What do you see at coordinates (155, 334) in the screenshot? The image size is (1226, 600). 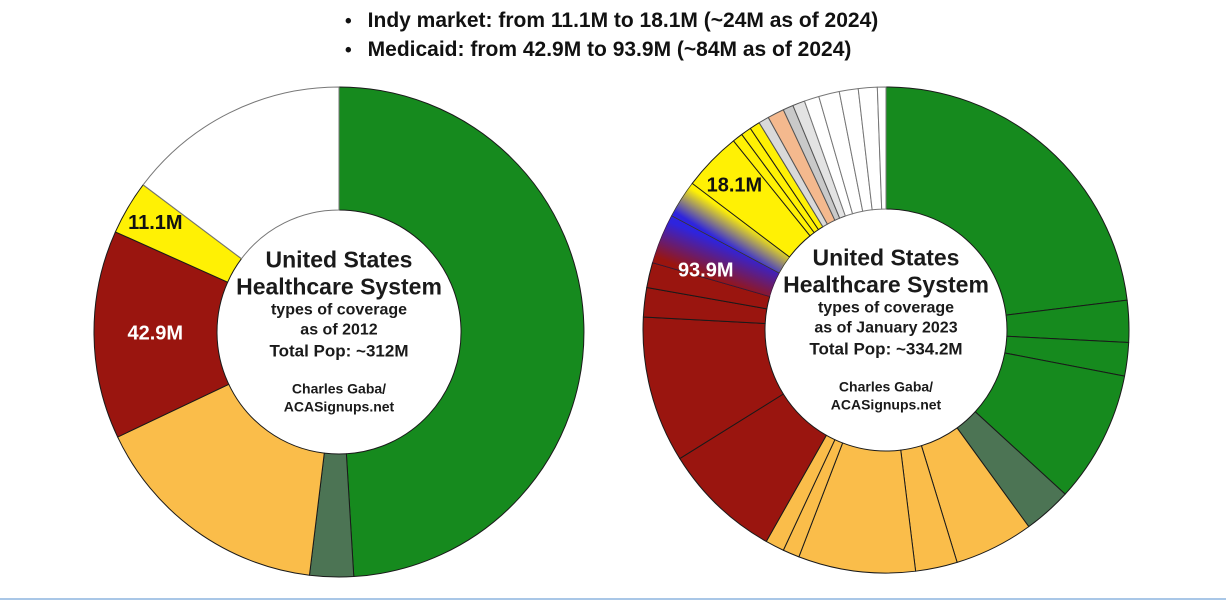 I see `donut-2012-value-label-medicaid-red: 42.9M` at bounding box center [155, 334].